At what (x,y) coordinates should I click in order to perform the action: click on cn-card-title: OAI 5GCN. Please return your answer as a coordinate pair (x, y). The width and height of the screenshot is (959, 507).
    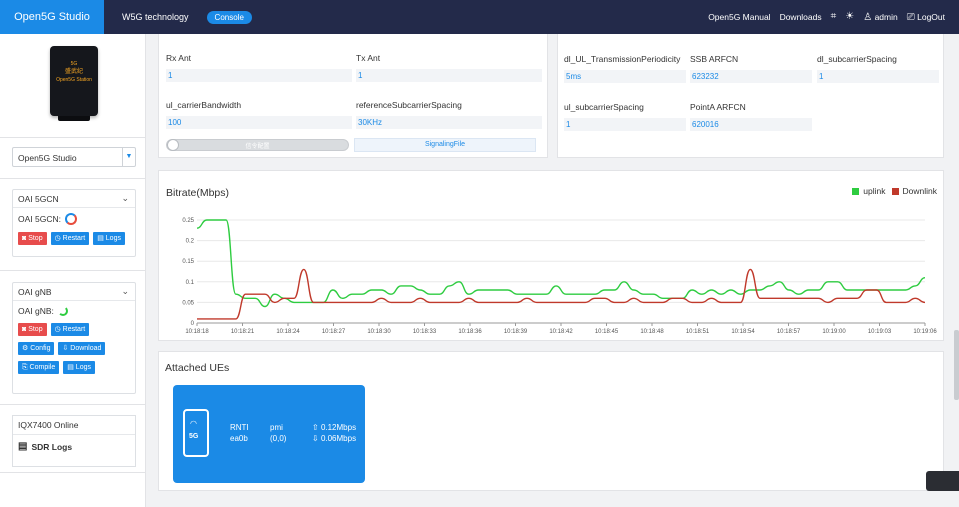
    Looking at the image, I should click on (38, 199).